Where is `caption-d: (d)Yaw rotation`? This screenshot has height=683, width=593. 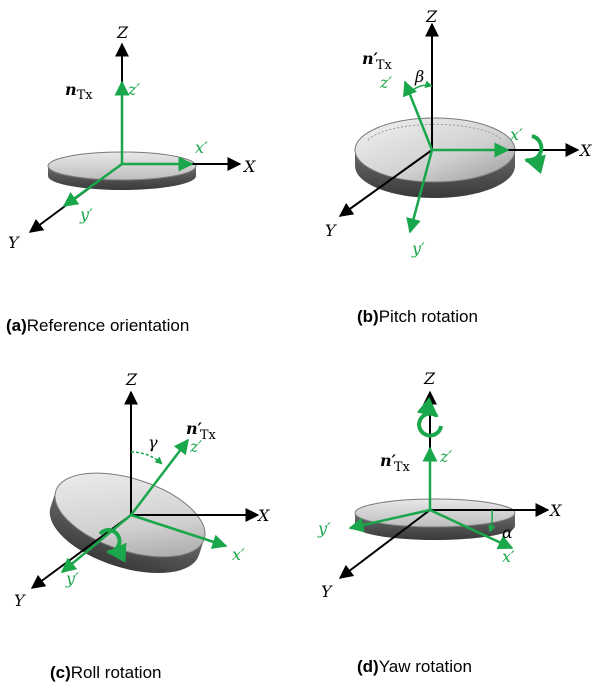 caption-d: (d)Yaw rotation is located at coordinates (414, 666).